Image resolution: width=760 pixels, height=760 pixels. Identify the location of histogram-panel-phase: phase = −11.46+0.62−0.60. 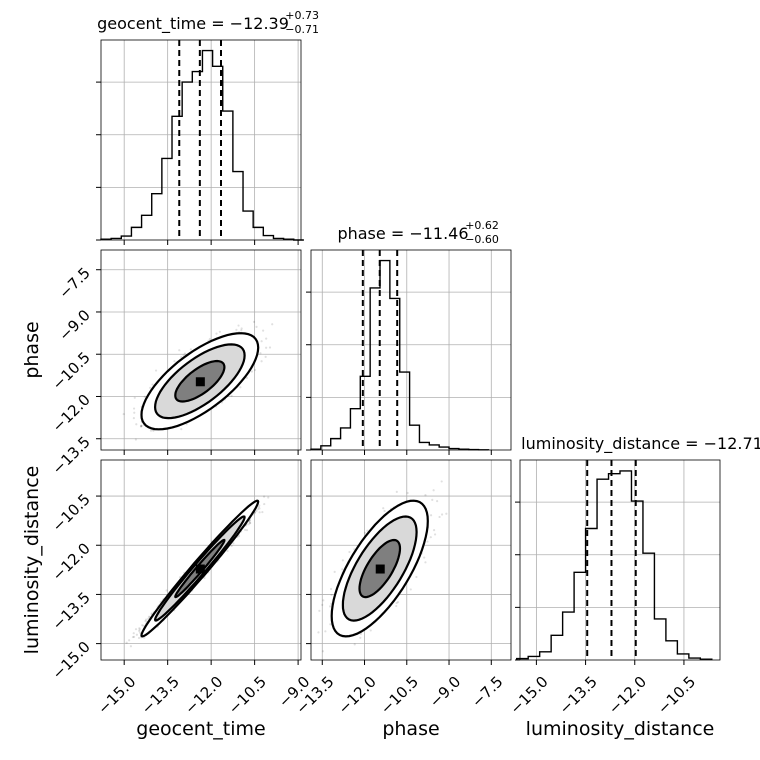
(409, 335).